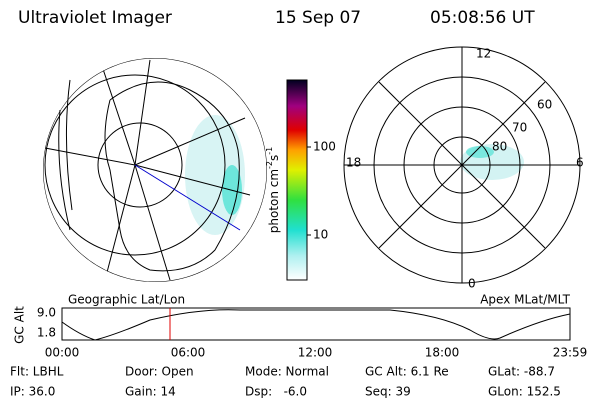  Describe the element at coordinates (499, 147) in the screenshot. I see `mlat-label: 80` at that location.